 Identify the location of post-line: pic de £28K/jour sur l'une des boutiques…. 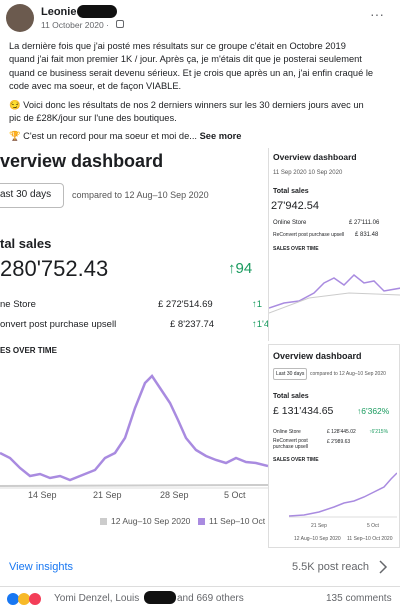
(93, 118).